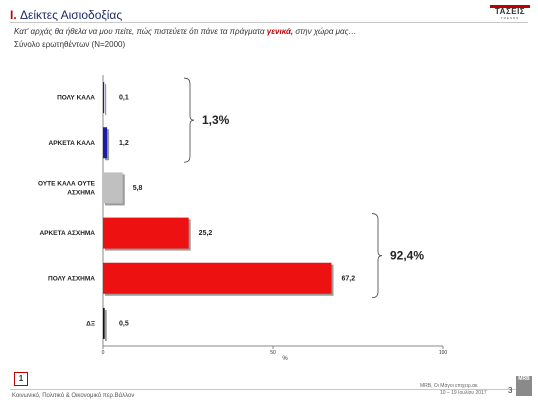 The height and width of the screenshot is (403, 538). Describe the element at coordinates (103, 353) in the screenshot. I see `x-tick-label: 0` at that location.